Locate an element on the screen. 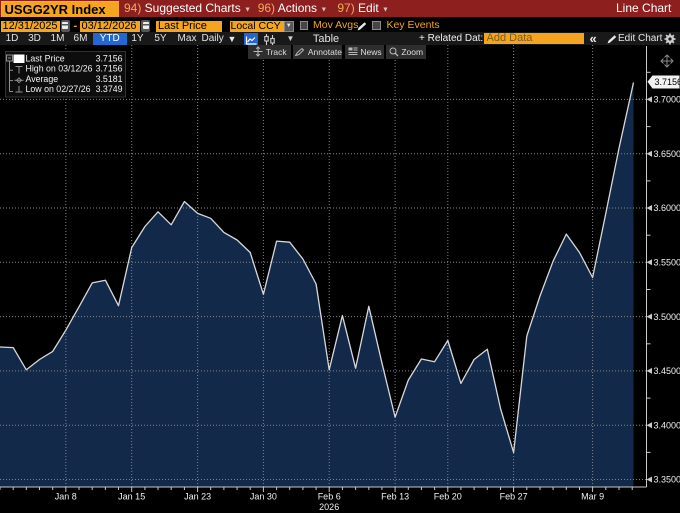  svg-text: 3.5181 is located at coordinates (109, 79).